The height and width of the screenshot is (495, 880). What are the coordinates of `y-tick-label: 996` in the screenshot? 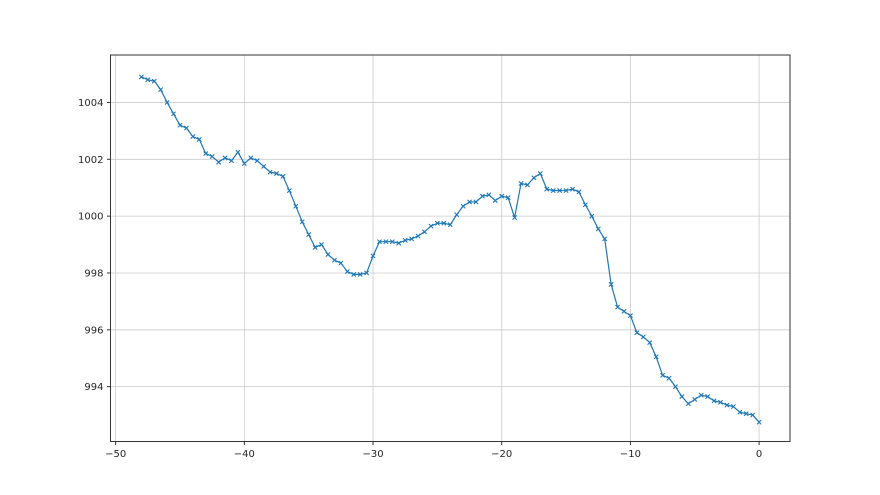 It's located at (93, 330).